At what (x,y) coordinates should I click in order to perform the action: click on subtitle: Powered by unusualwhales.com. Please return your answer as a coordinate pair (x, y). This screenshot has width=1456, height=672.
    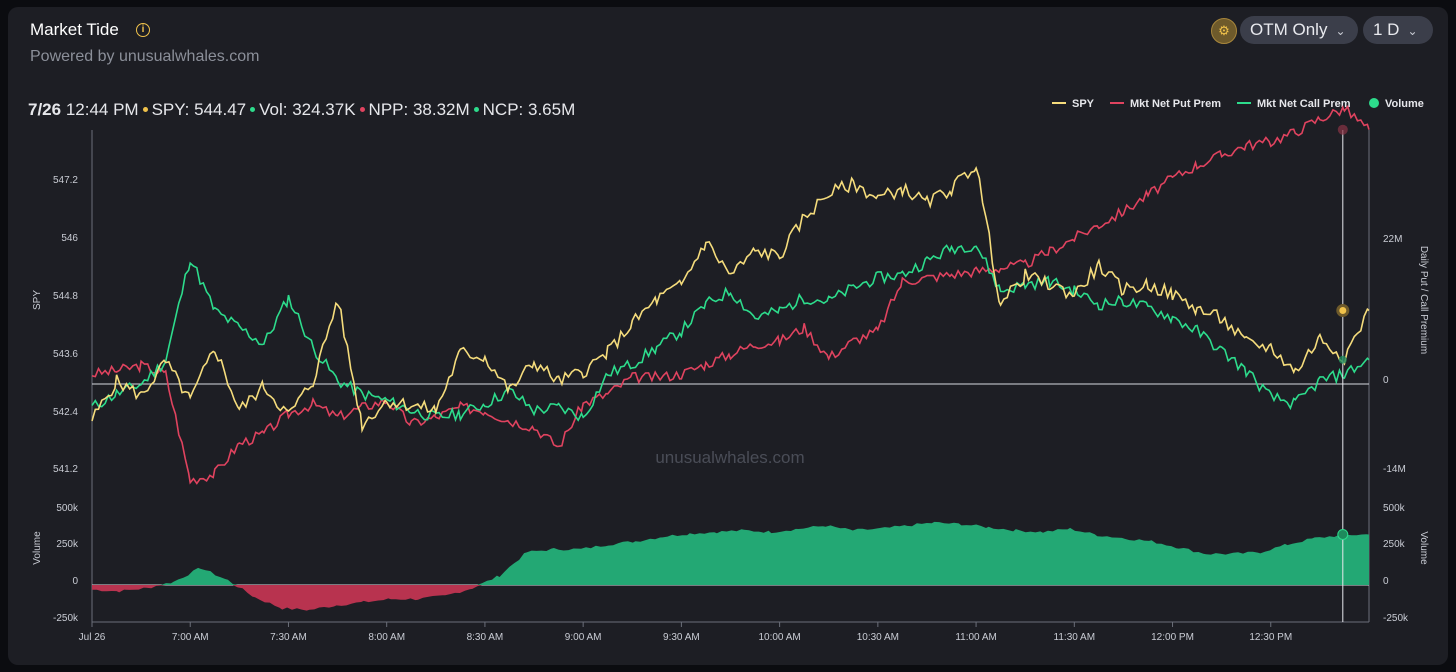
    Looking at the image, I should click on (145, 56).